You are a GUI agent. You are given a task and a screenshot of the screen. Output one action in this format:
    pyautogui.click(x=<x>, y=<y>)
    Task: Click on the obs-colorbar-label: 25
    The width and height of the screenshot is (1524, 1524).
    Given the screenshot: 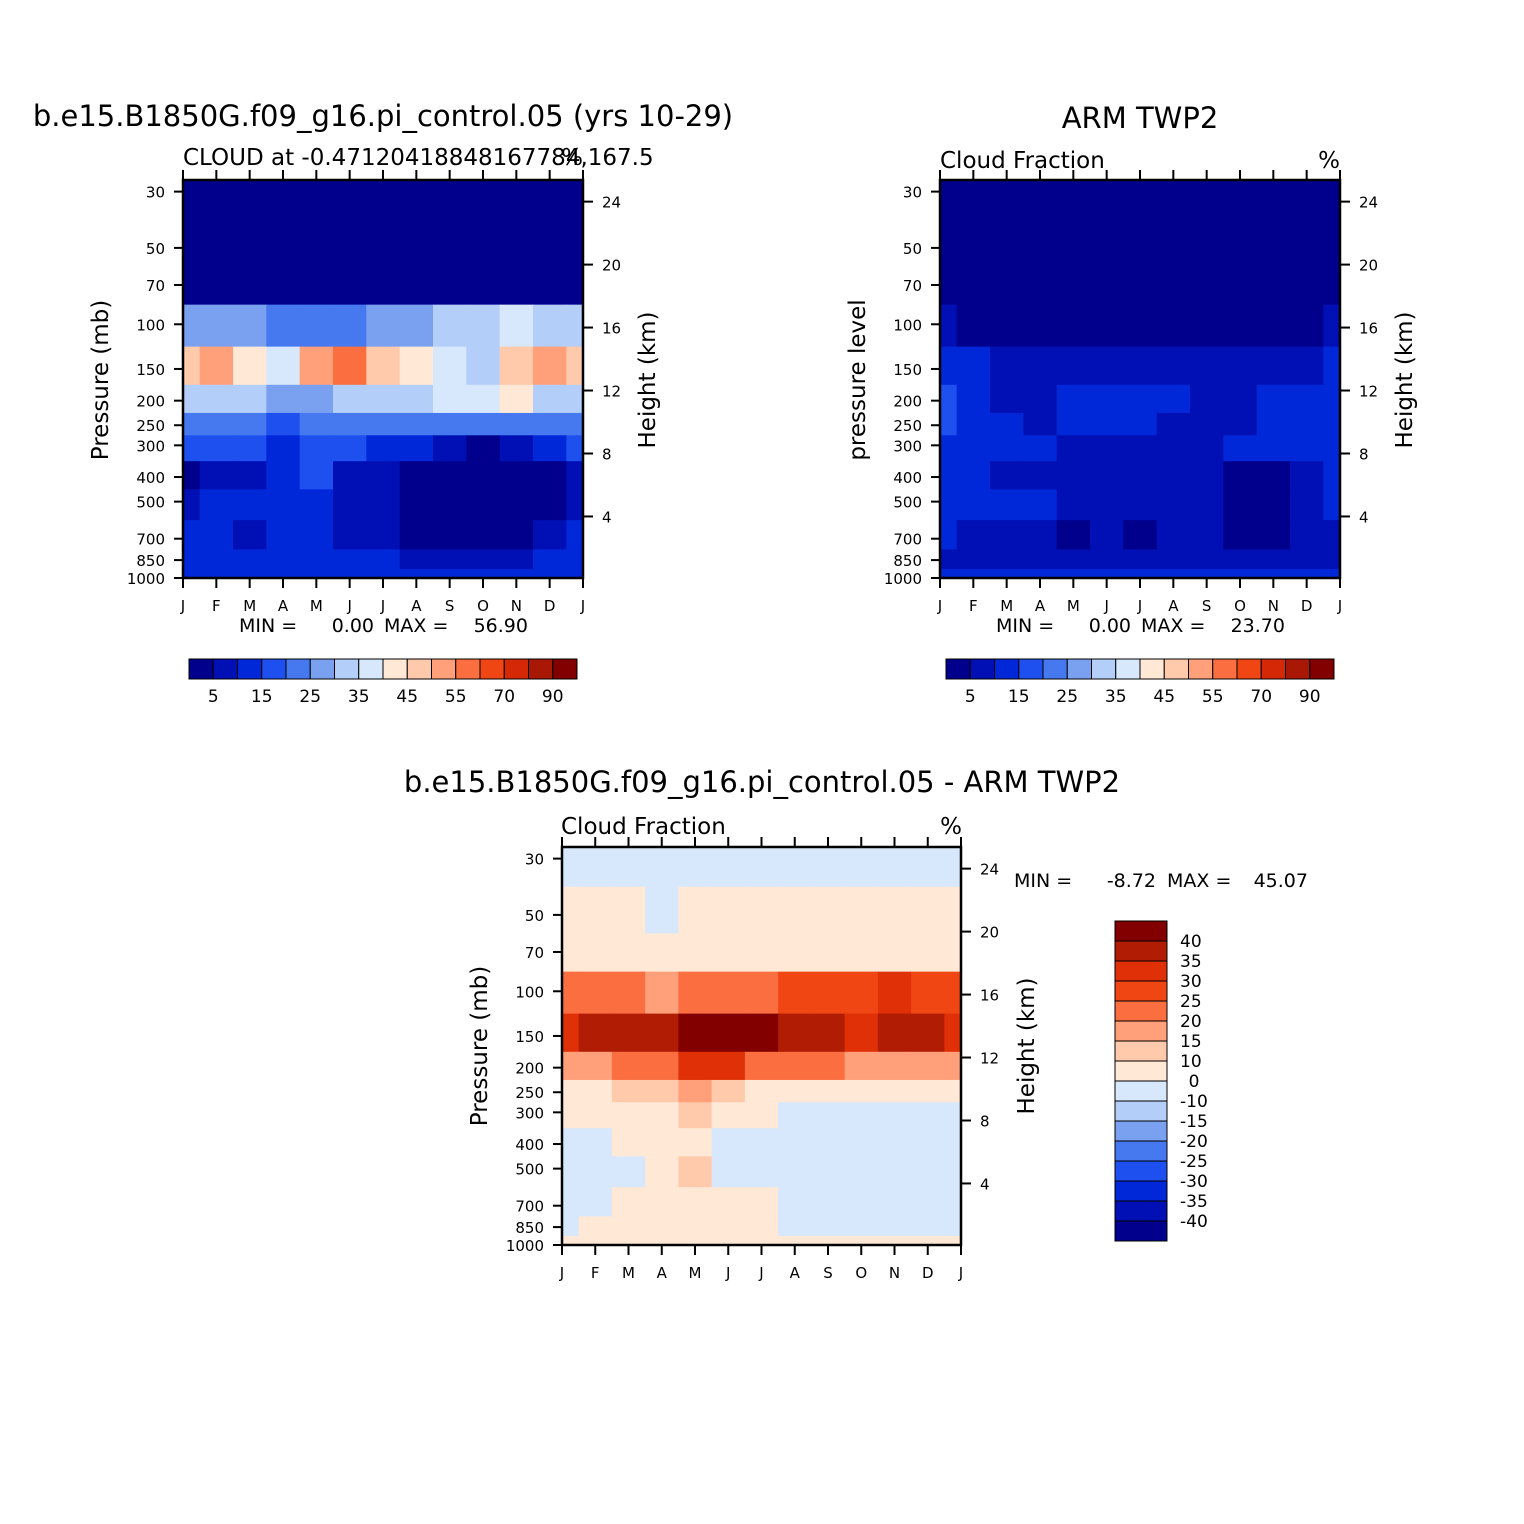 What is the action you would take?
    pyautogui.click(x=1067, y=697)
    